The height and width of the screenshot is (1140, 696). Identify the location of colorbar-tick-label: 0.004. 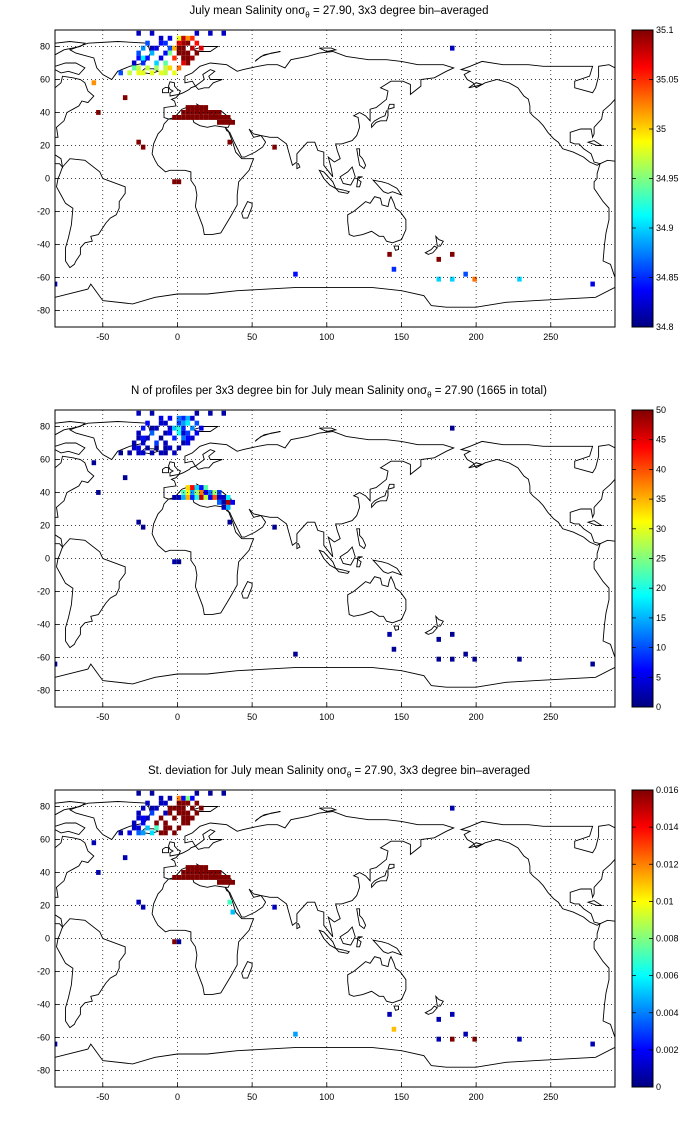
(667, 1013).